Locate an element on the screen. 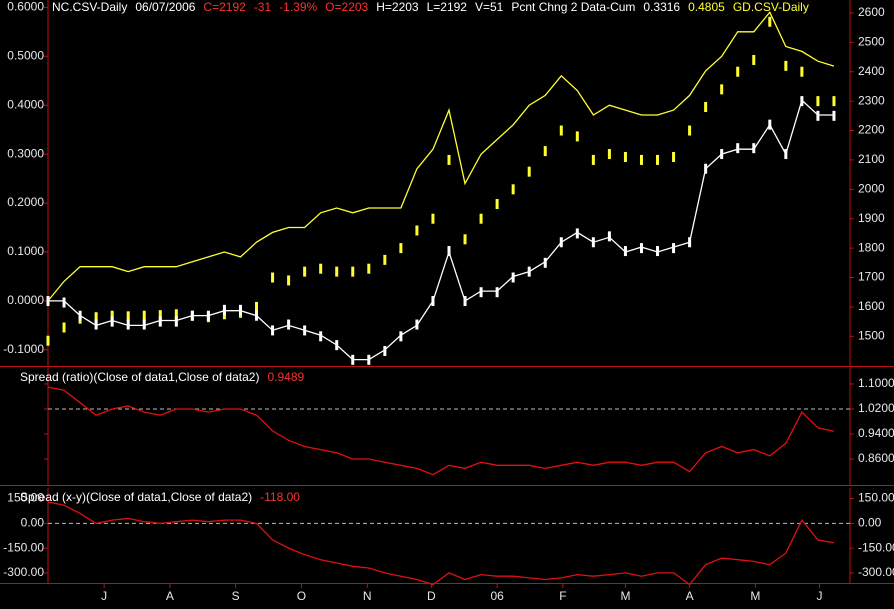 The image size is (894, 609). y2-tick-label: 1600 is located at coordinates (871, 306).